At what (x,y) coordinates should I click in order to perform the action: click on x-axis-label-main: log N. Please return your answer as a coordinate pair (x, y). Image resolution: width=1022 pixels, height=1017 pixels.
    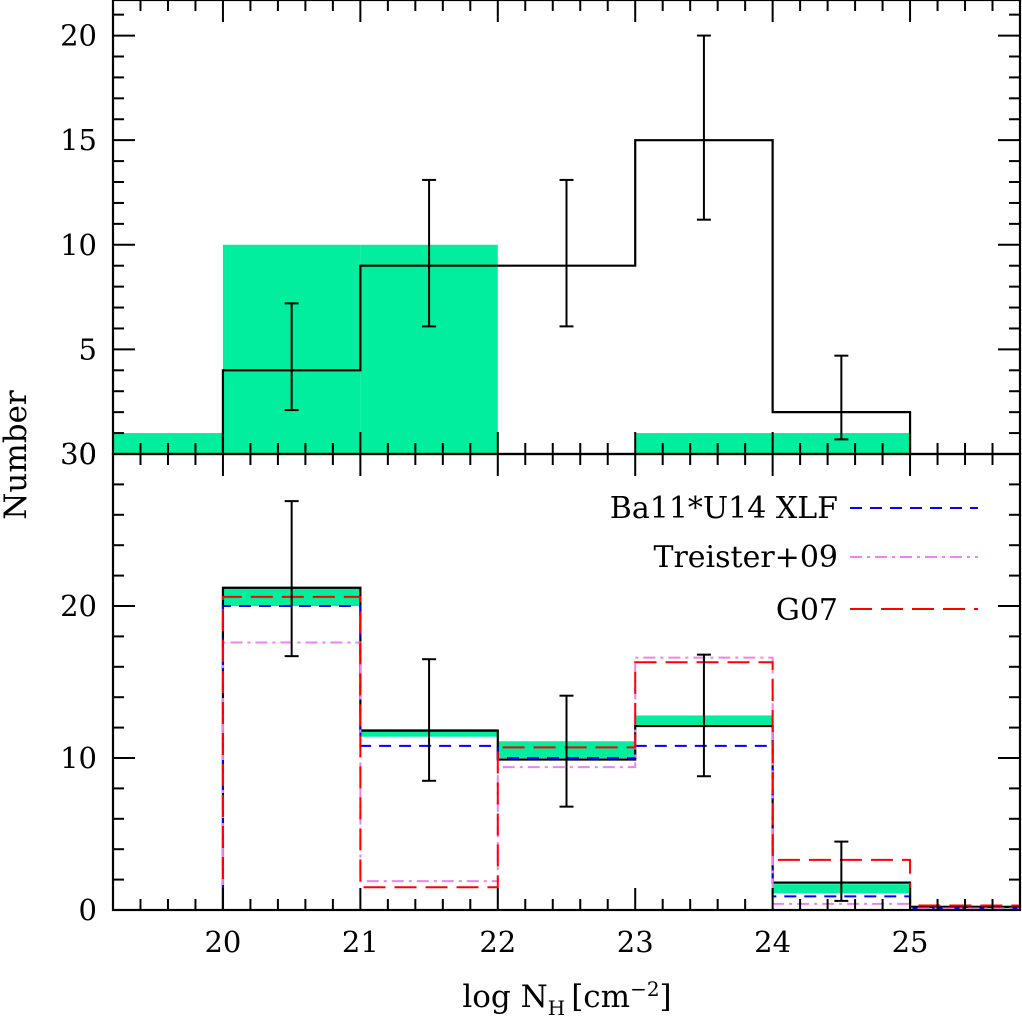
    Looking at the image, I should click on (504, 997).